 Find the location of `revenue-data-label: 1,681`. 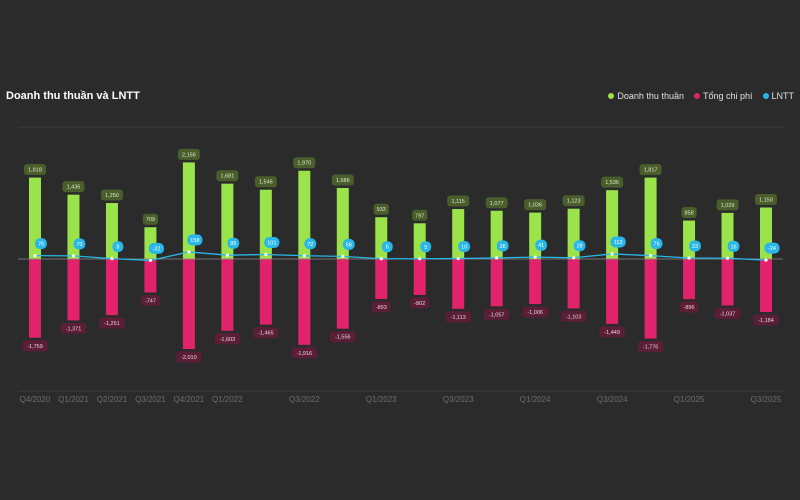

revenue-data-label: 1,681 is located at coordinates (227, 177).